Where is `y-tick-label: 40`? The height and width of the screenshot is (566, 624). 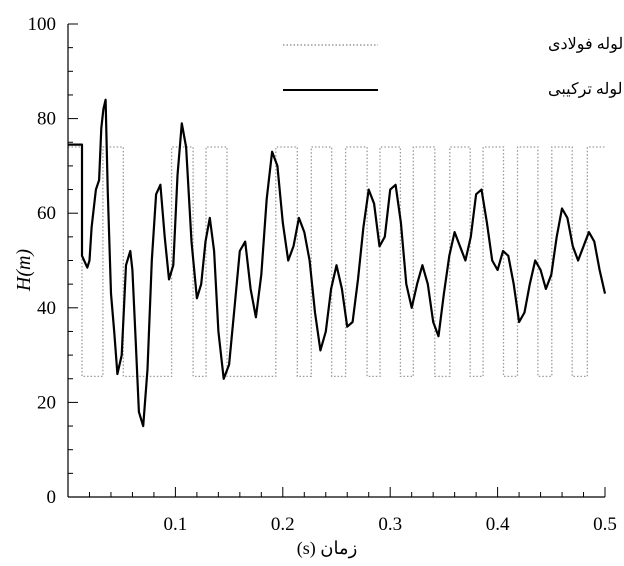 y-tick-label: 40 is located at coordinates (46, 308).